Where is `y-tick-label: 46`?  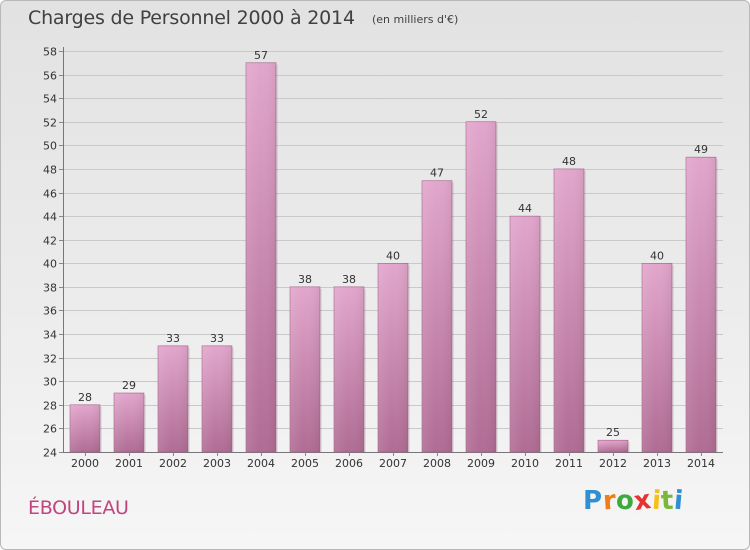 y-tick-label: 46 is located at coordinates (50, 194).